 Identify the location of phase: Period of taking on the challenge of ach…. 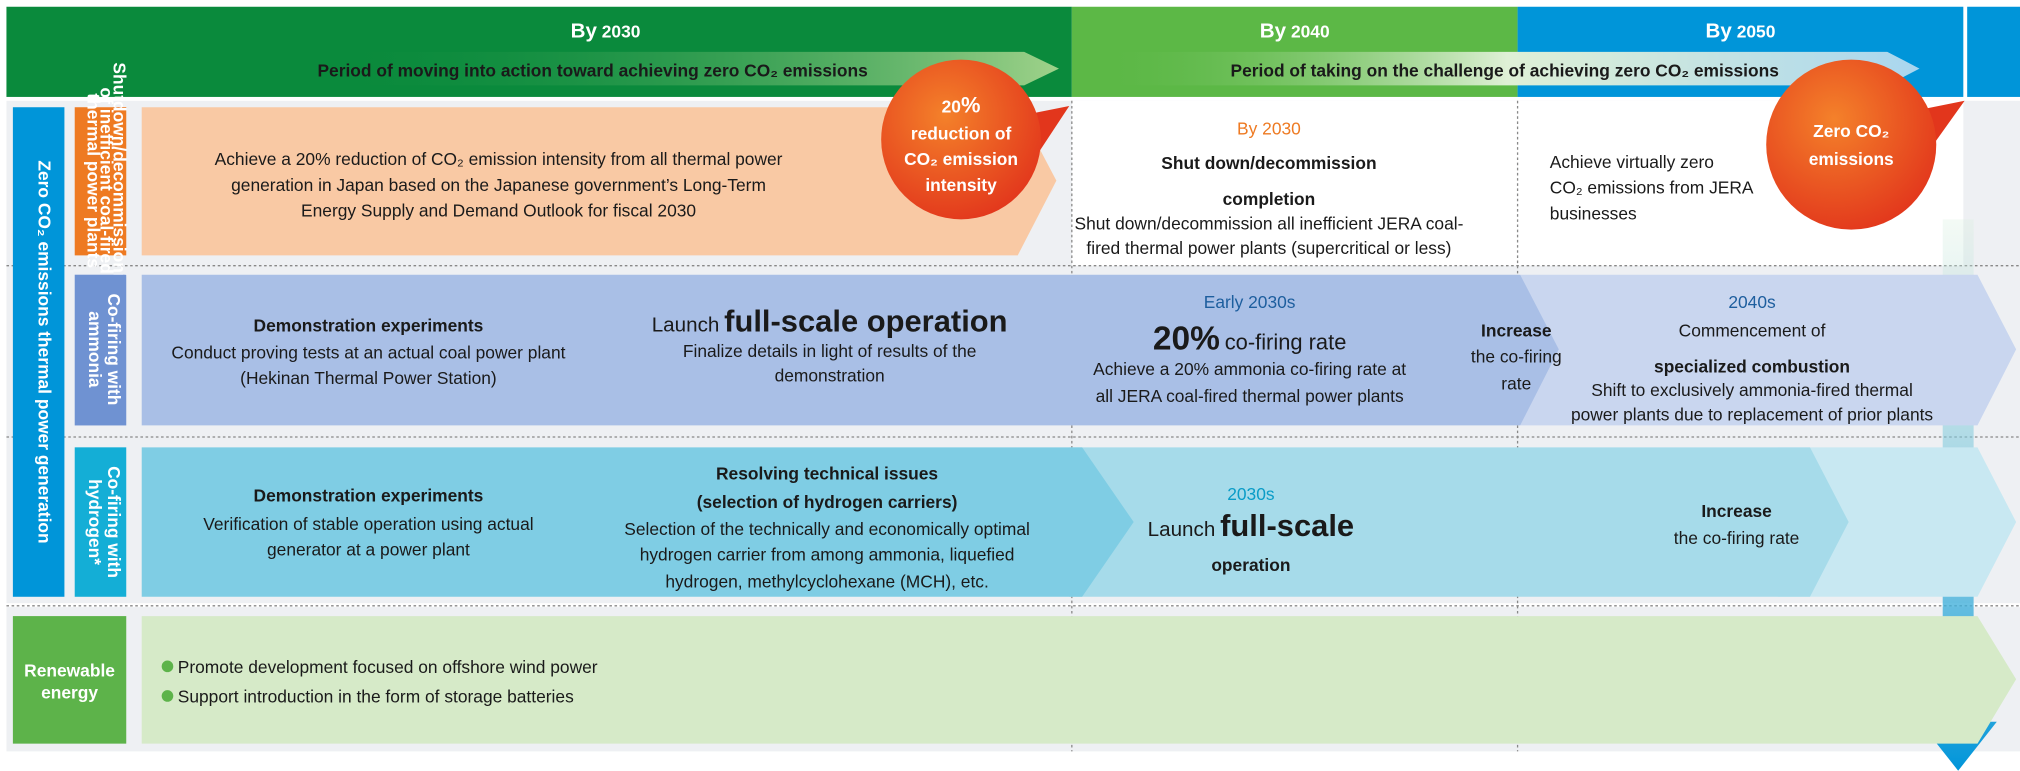
(1504, 70).